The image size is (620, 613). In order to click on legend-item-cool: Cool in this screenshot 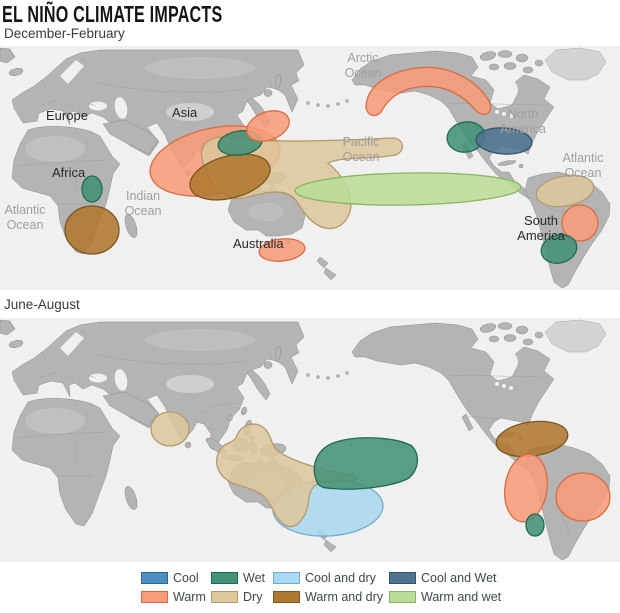, I will do `click(176, 578)`.